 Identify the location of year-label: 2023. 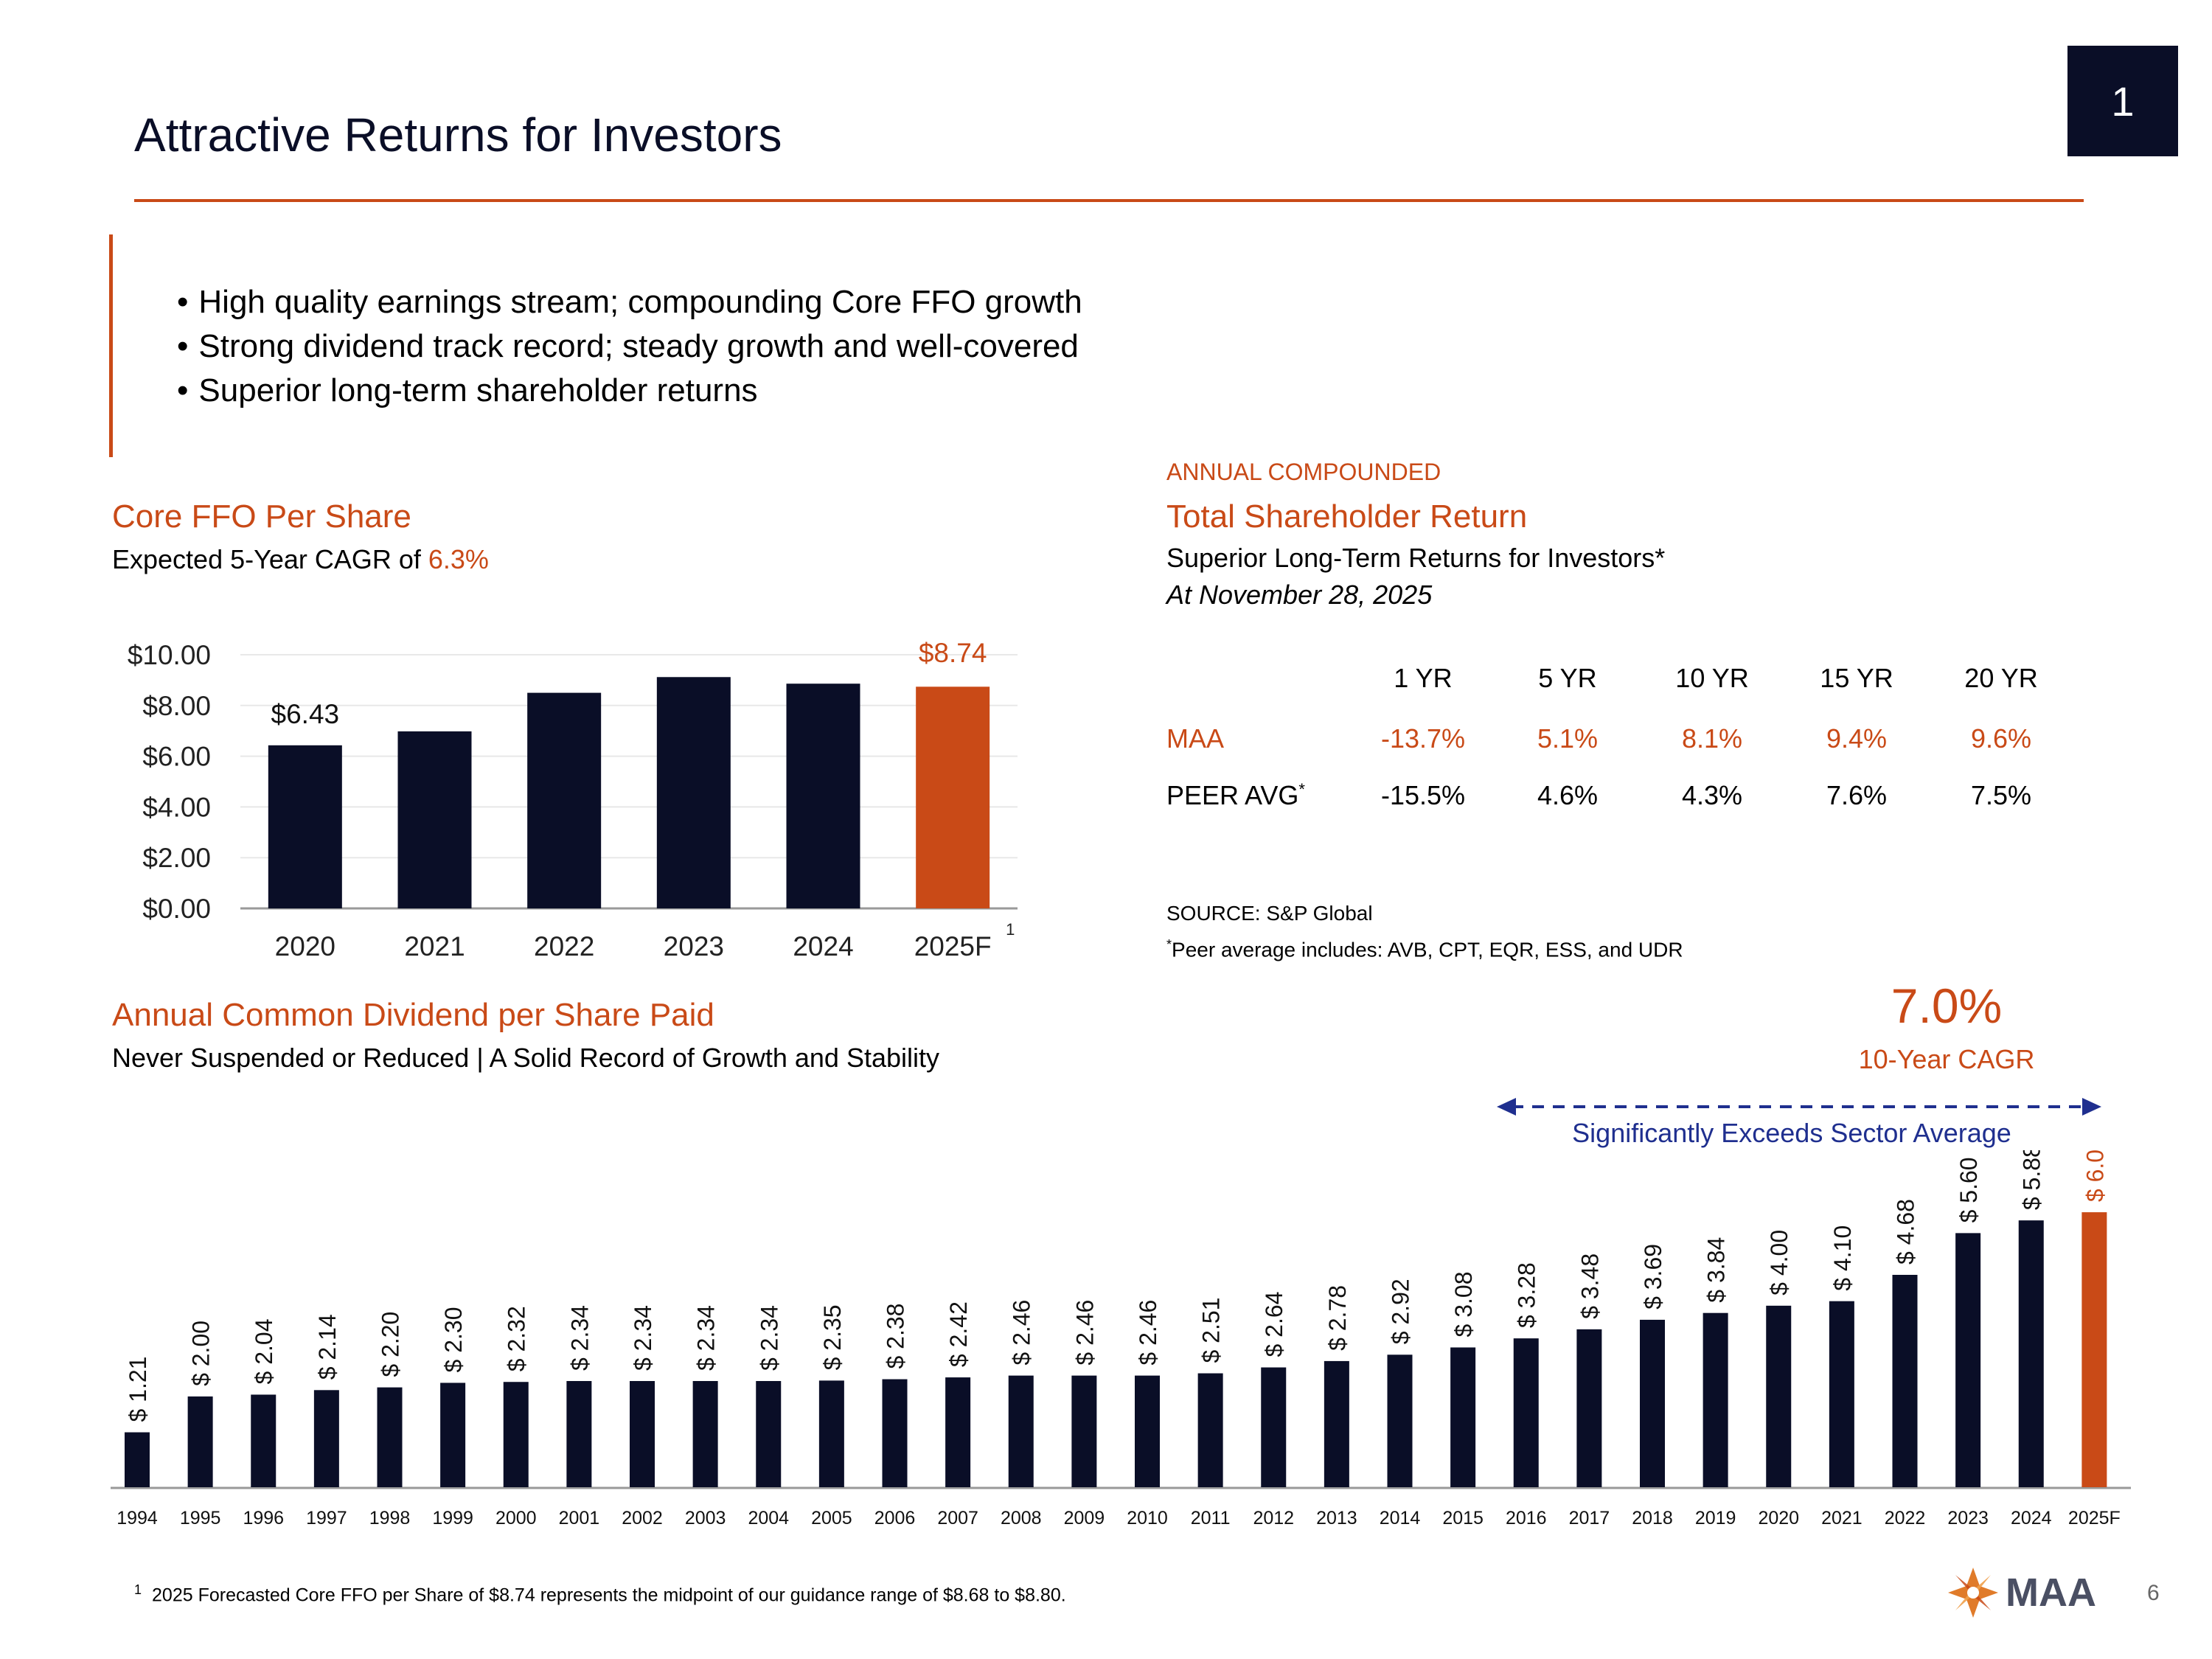
(1968, 1518).